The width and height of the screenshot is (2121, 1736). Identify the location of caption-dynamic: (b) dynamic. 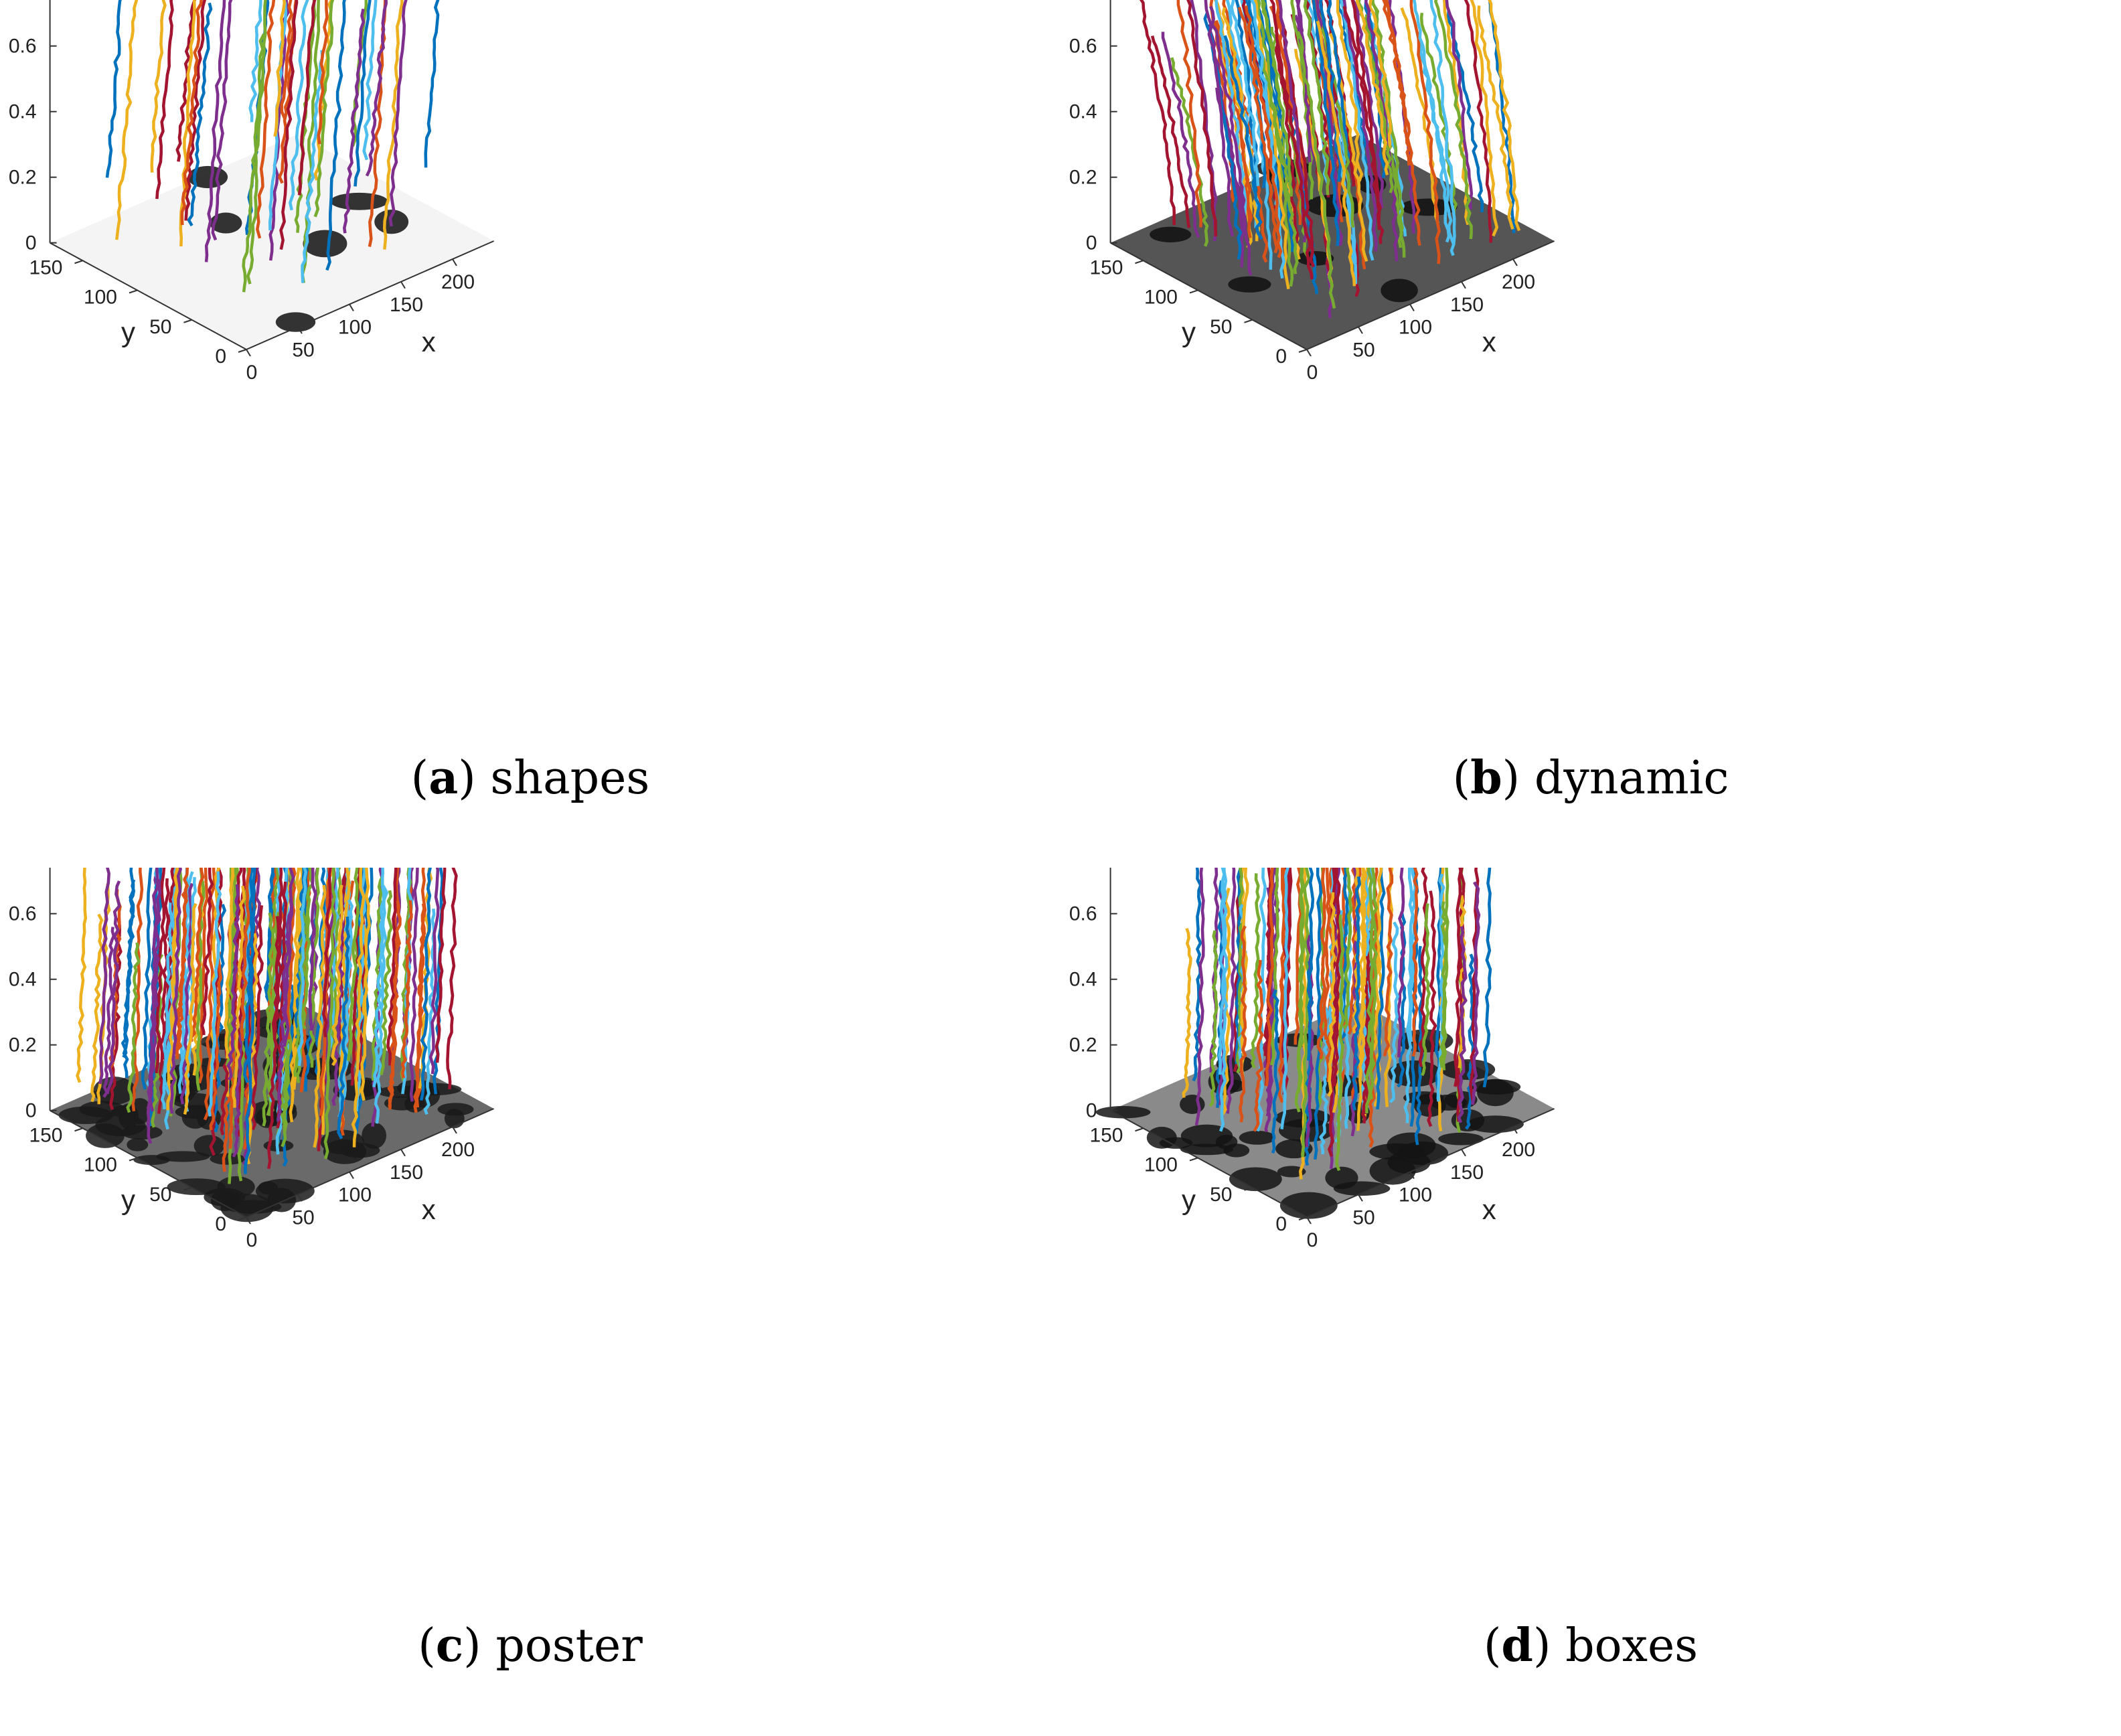
(1590, 778).